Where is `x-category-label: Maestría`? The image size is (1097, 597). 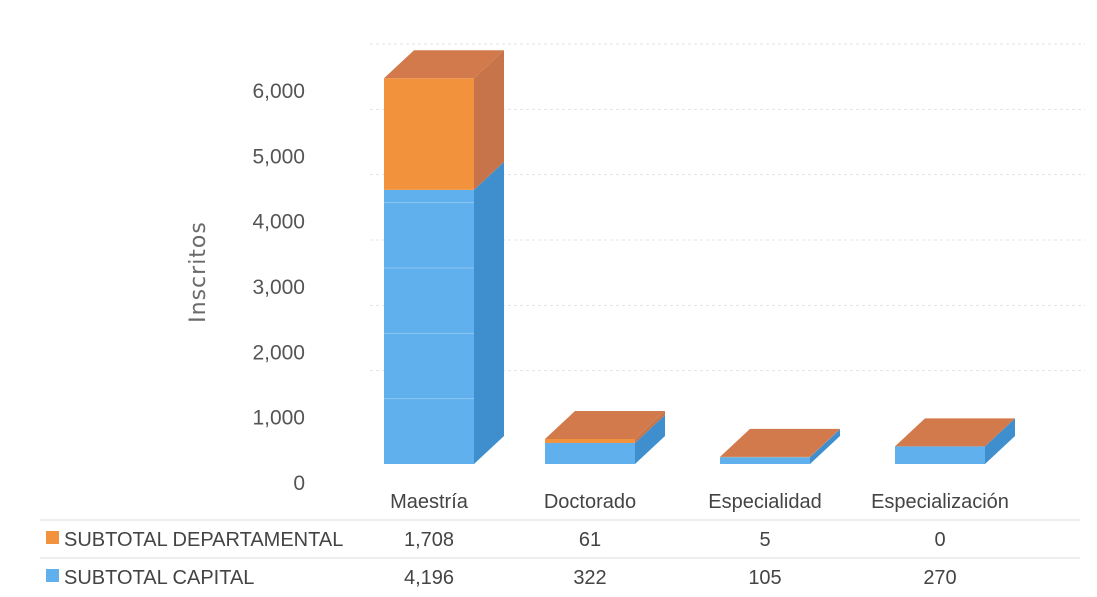
x-category-label: Maestría is located at coordinates (429, 502).